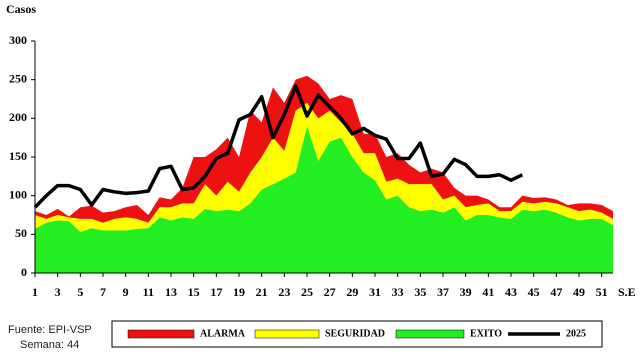 This screenshot has width=643, height=354. Describe the element at coordinates (103, 292) in the screenshot. I see `x-tick-label: 7` at that location.